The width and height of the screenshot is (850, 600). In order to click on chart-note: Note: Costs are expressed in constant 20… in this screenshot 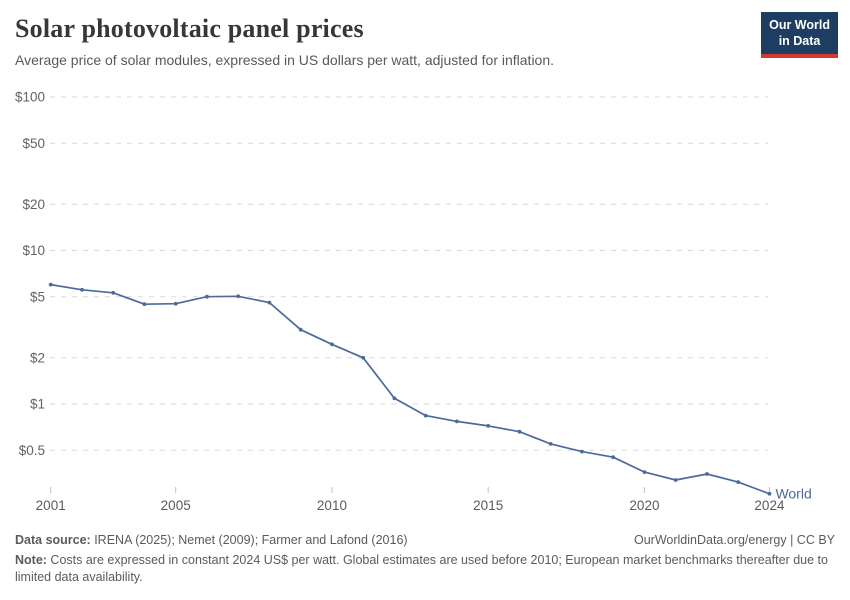, I will do `click(425, 569)`.